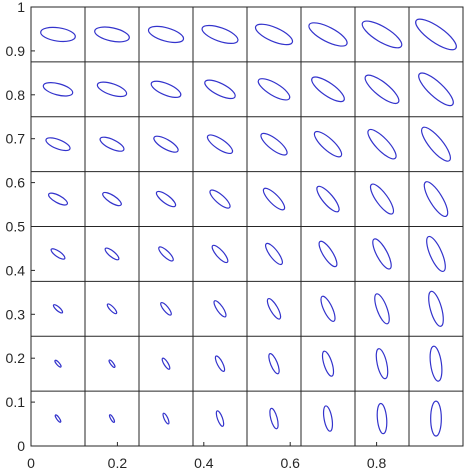 The height and width of the screenshot is (474, 474). What do you see at coordinates (204, 463) in the screenshot?
I see `x-tick-label: 0.4` at bounding box center [204, 463].